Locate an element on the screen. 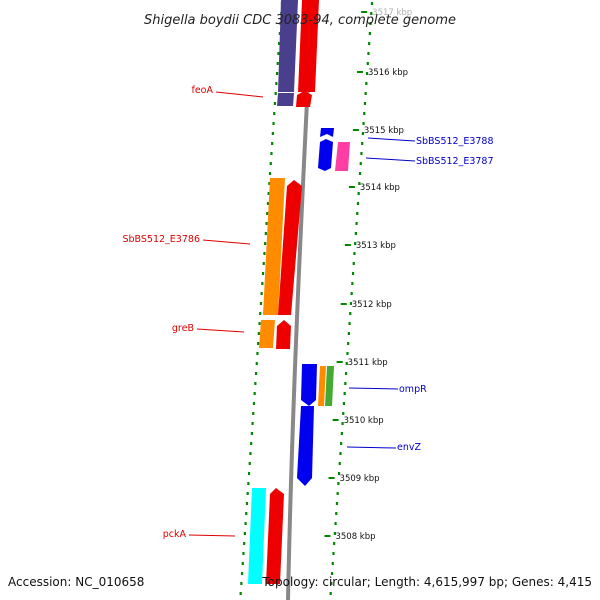 Image resolution: width=600 pixels, height=600 pixels. gene-label-feoA: feoA is located at coordinates (202, 90).